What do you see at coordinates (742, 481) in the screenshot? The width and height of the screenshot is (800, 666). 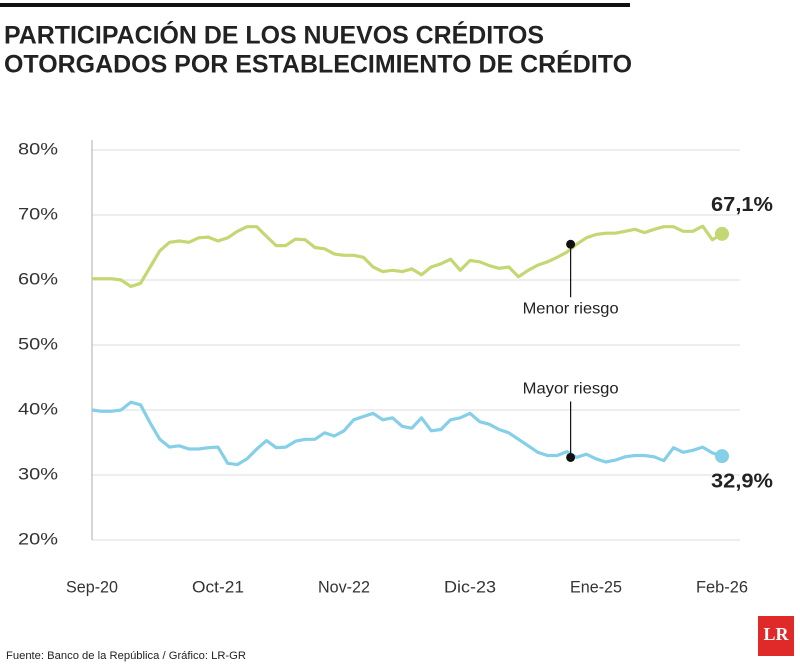 I see `value-label: 32,9%` at bounding box center [742, 481].